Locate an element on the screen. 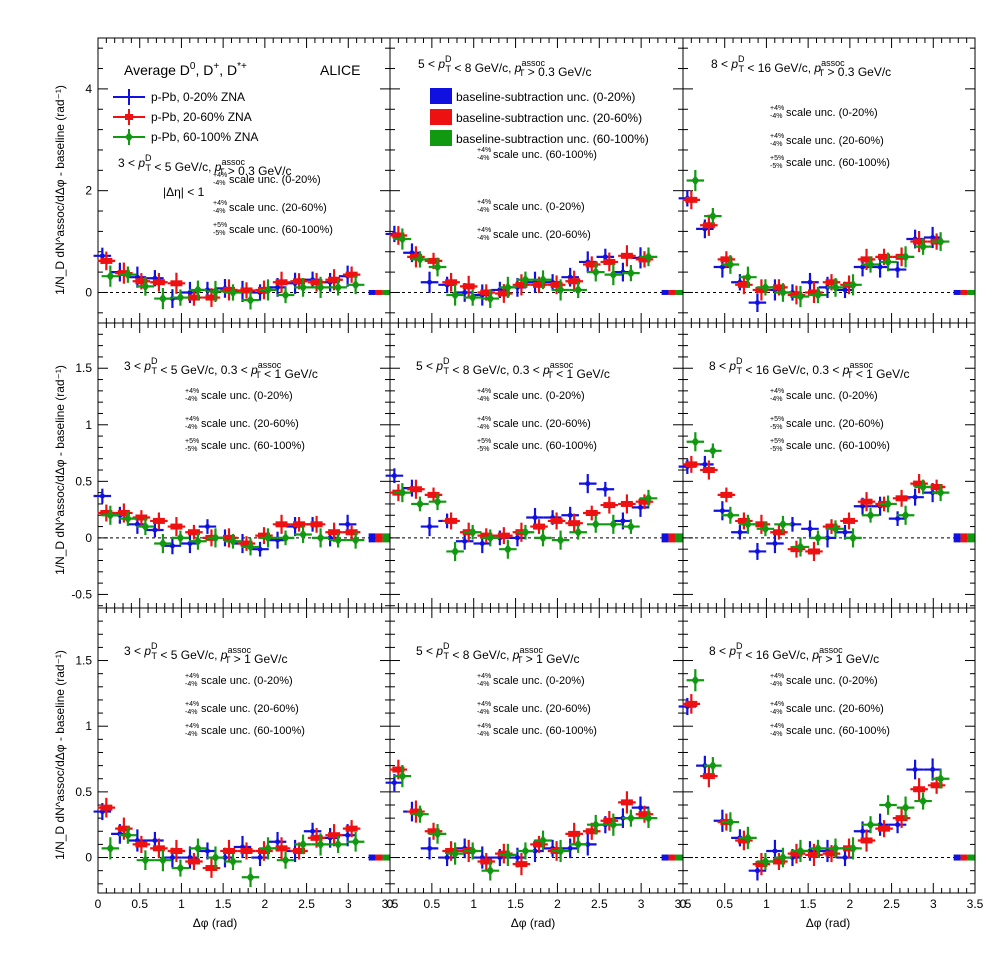 This screenshot has width=996, height=974. panel-title: 3 < pD T < 5 GeV/c, passoc T > 0.3 GeV/c is located at coordinates (205, 165).